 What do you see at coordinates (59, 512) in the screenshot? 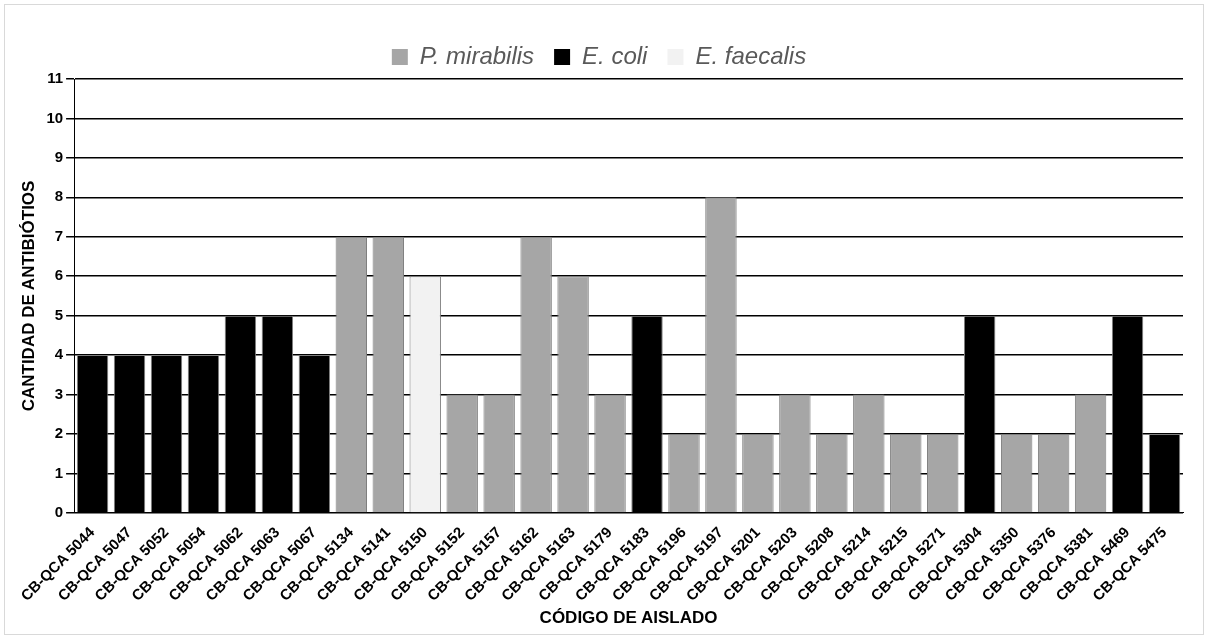
I see `y-tick-label: 0` at bounding box center [59, 512].